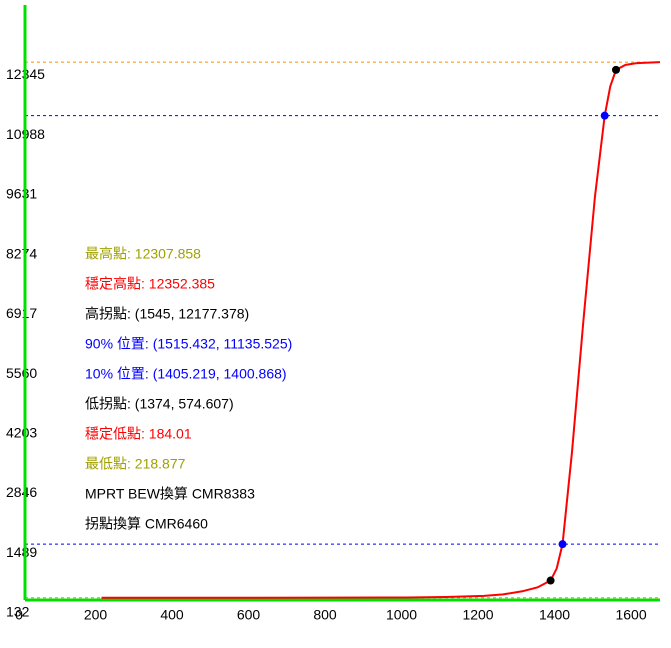 The image size is (671, 648). What do you see at coordinates (96, 615) in the screenshot?
I see `x-tick-label: 200` at bounding box center [96, 615].